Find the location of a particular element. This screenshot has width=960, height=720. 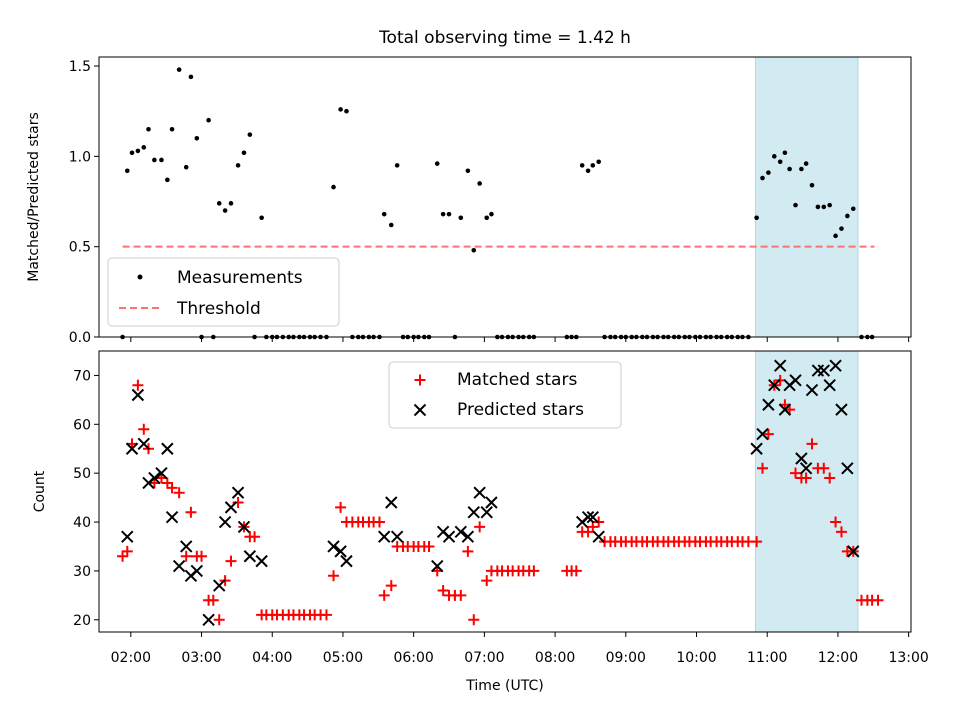

x-axis-label: Time (UTC) is located at coordinates (504, 686).